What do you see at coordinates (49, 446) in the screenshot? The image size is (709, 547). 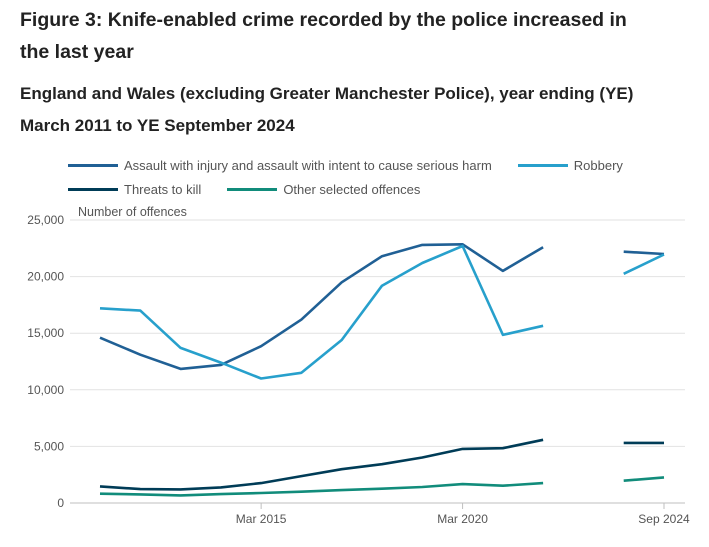 I see `y-tick-label: 5,000` at bounding box center [49, 446].